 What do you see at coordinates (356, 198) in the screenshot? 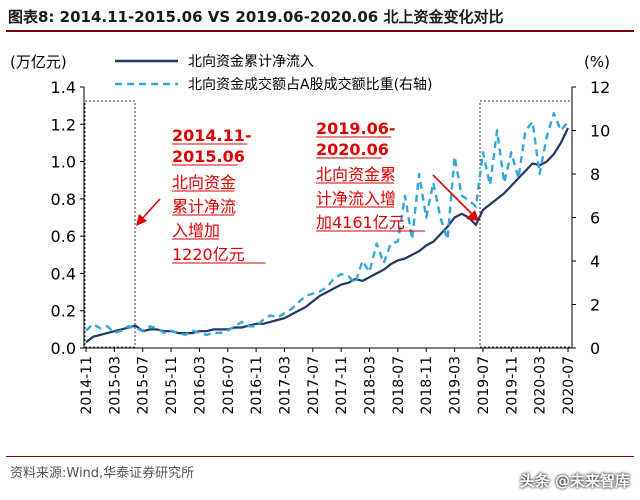
I see `annotation-text: 计净流入增` at bounding box center [356, 198].